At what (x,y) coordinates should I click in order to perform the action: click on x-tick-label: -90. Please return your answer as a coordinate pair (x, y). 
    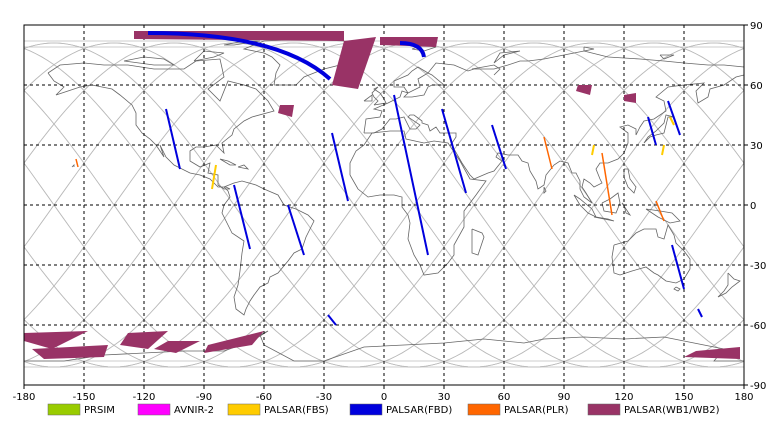
    Looking at the image, I should click on (204, 397).